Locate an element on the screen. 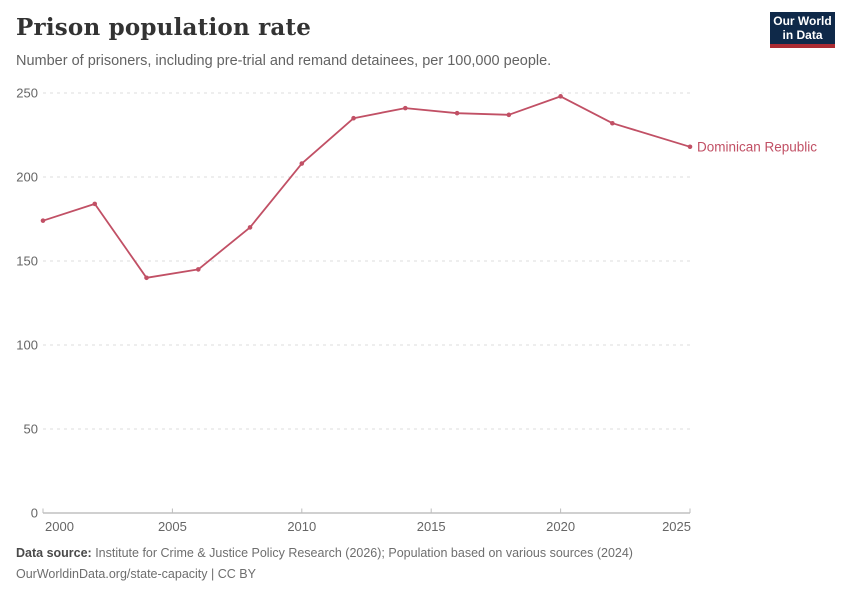 The height and width of the screenshot is (600, 850). y-tick-label-100: 100 is located at coordinates (27, 345).